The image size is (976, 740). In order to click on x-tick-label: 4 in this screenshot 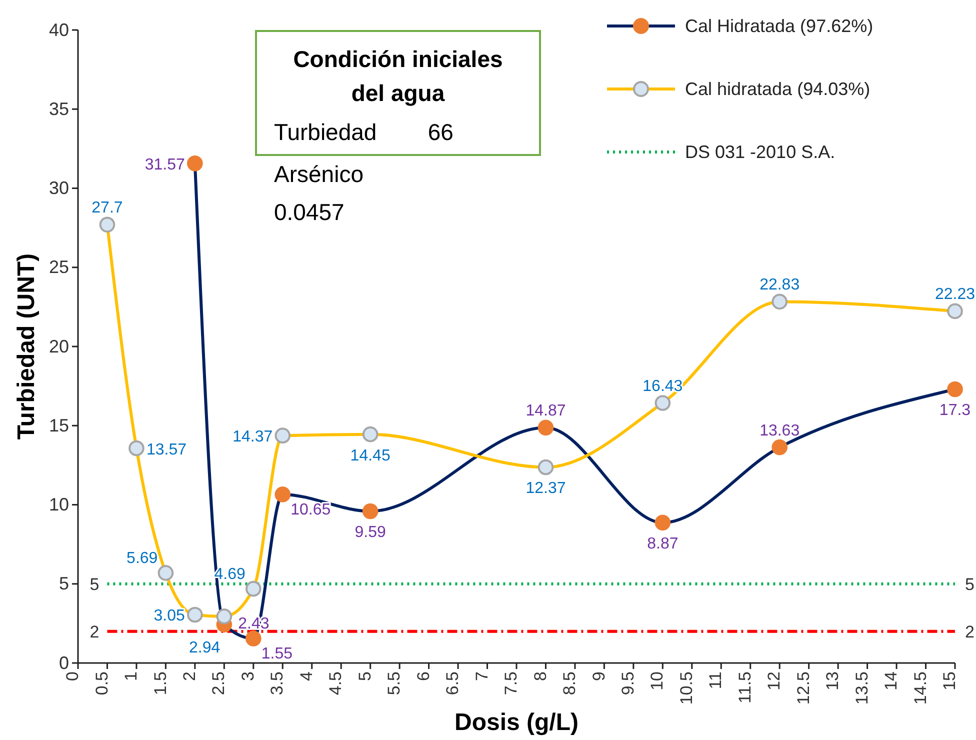, I will do `click(306, 676)`.